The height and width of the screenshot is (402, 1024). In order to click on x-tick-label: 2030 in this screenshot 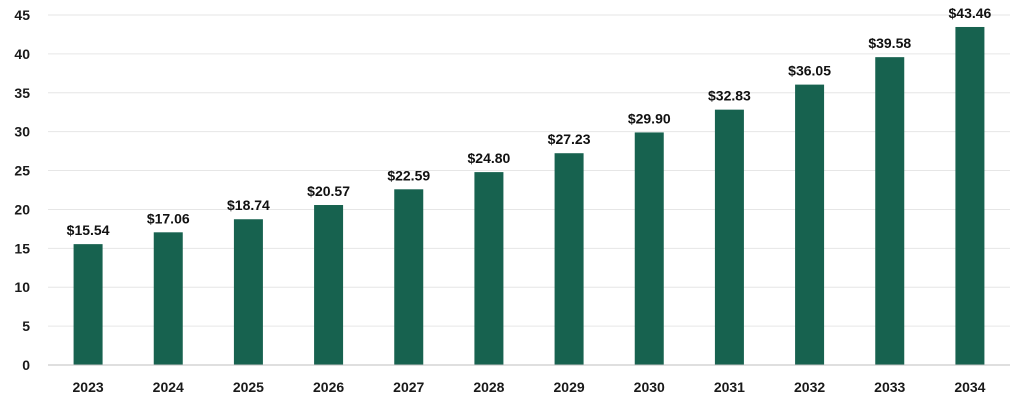, I will do `click(649, 387)`.